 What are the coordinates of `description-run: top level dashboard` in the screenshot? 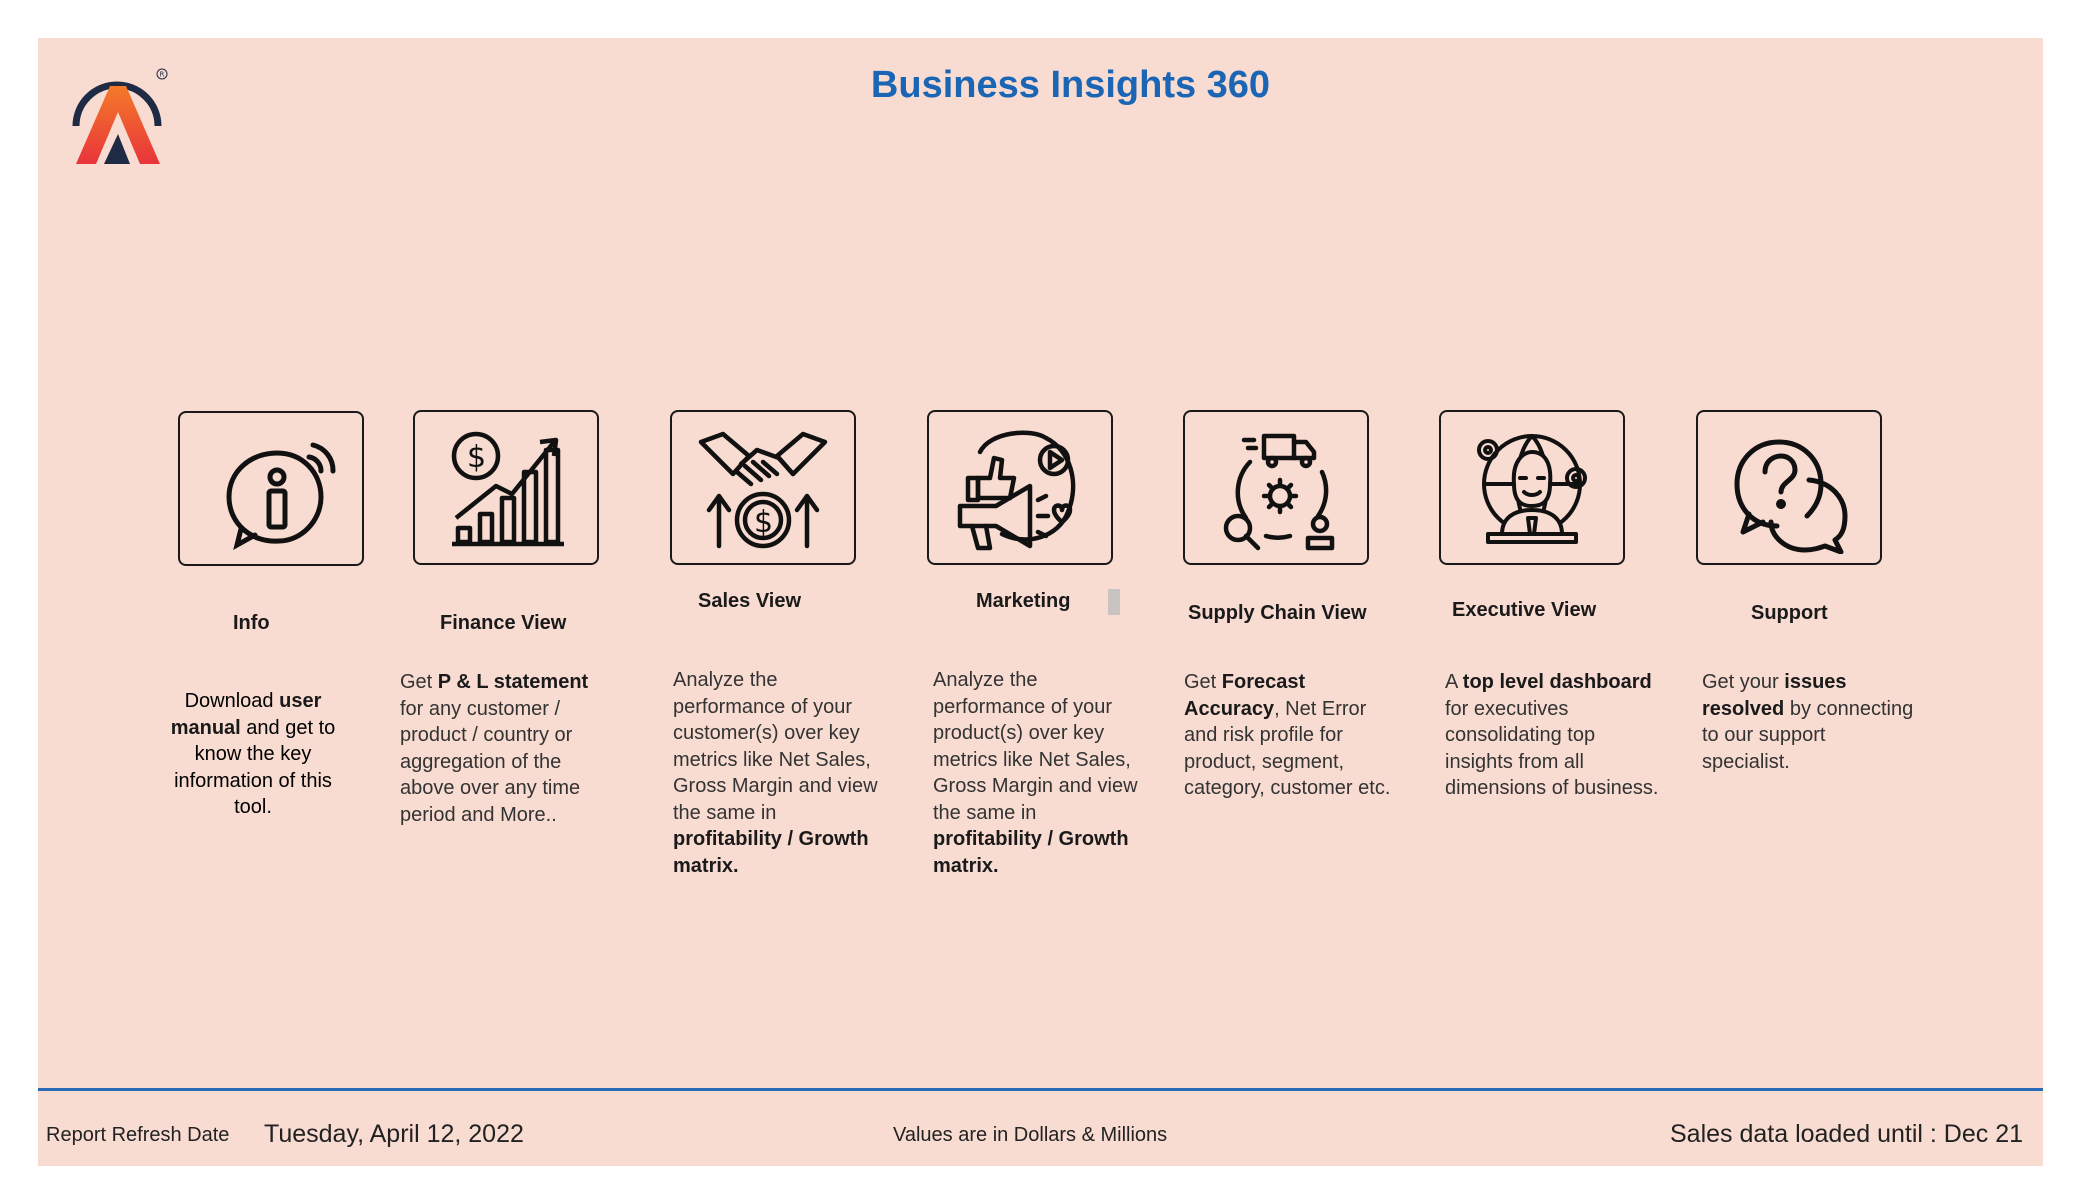 It's located at (1557, 682).